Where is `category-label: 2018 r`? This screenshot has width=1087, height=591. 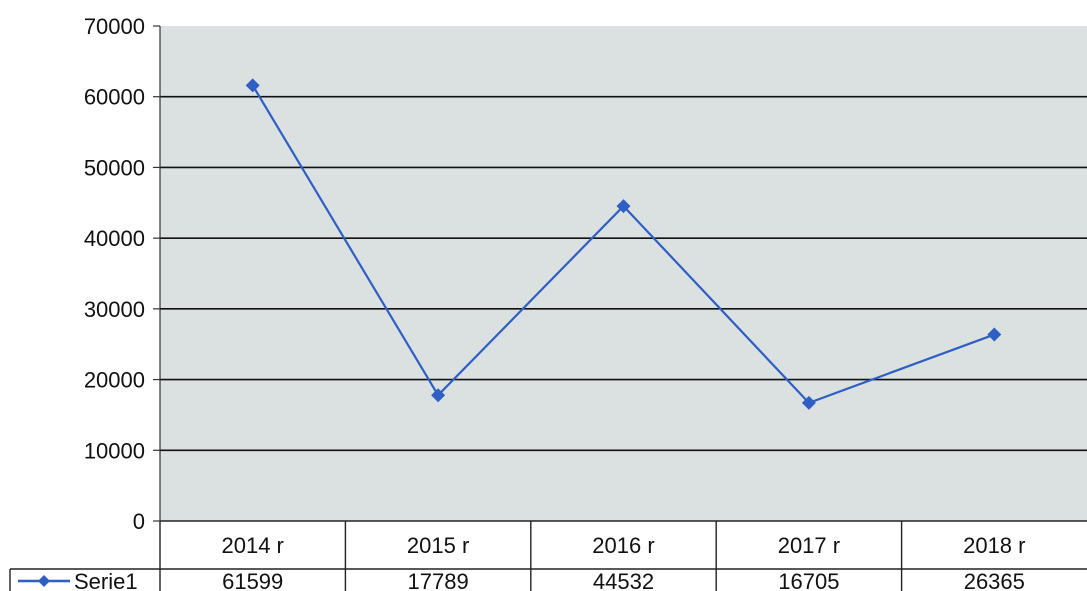 category-label: 2018 r is located at coordinates (994, 545).